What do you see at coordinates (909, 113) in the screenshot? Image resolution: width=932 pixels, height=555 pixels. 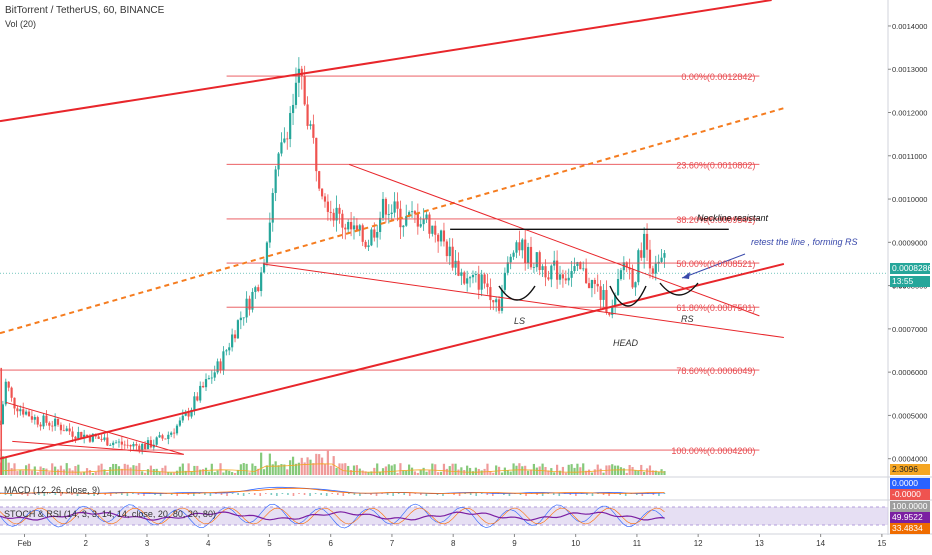 I see `price-tick-label: 0.0012000` at bounding box center [909, 113].